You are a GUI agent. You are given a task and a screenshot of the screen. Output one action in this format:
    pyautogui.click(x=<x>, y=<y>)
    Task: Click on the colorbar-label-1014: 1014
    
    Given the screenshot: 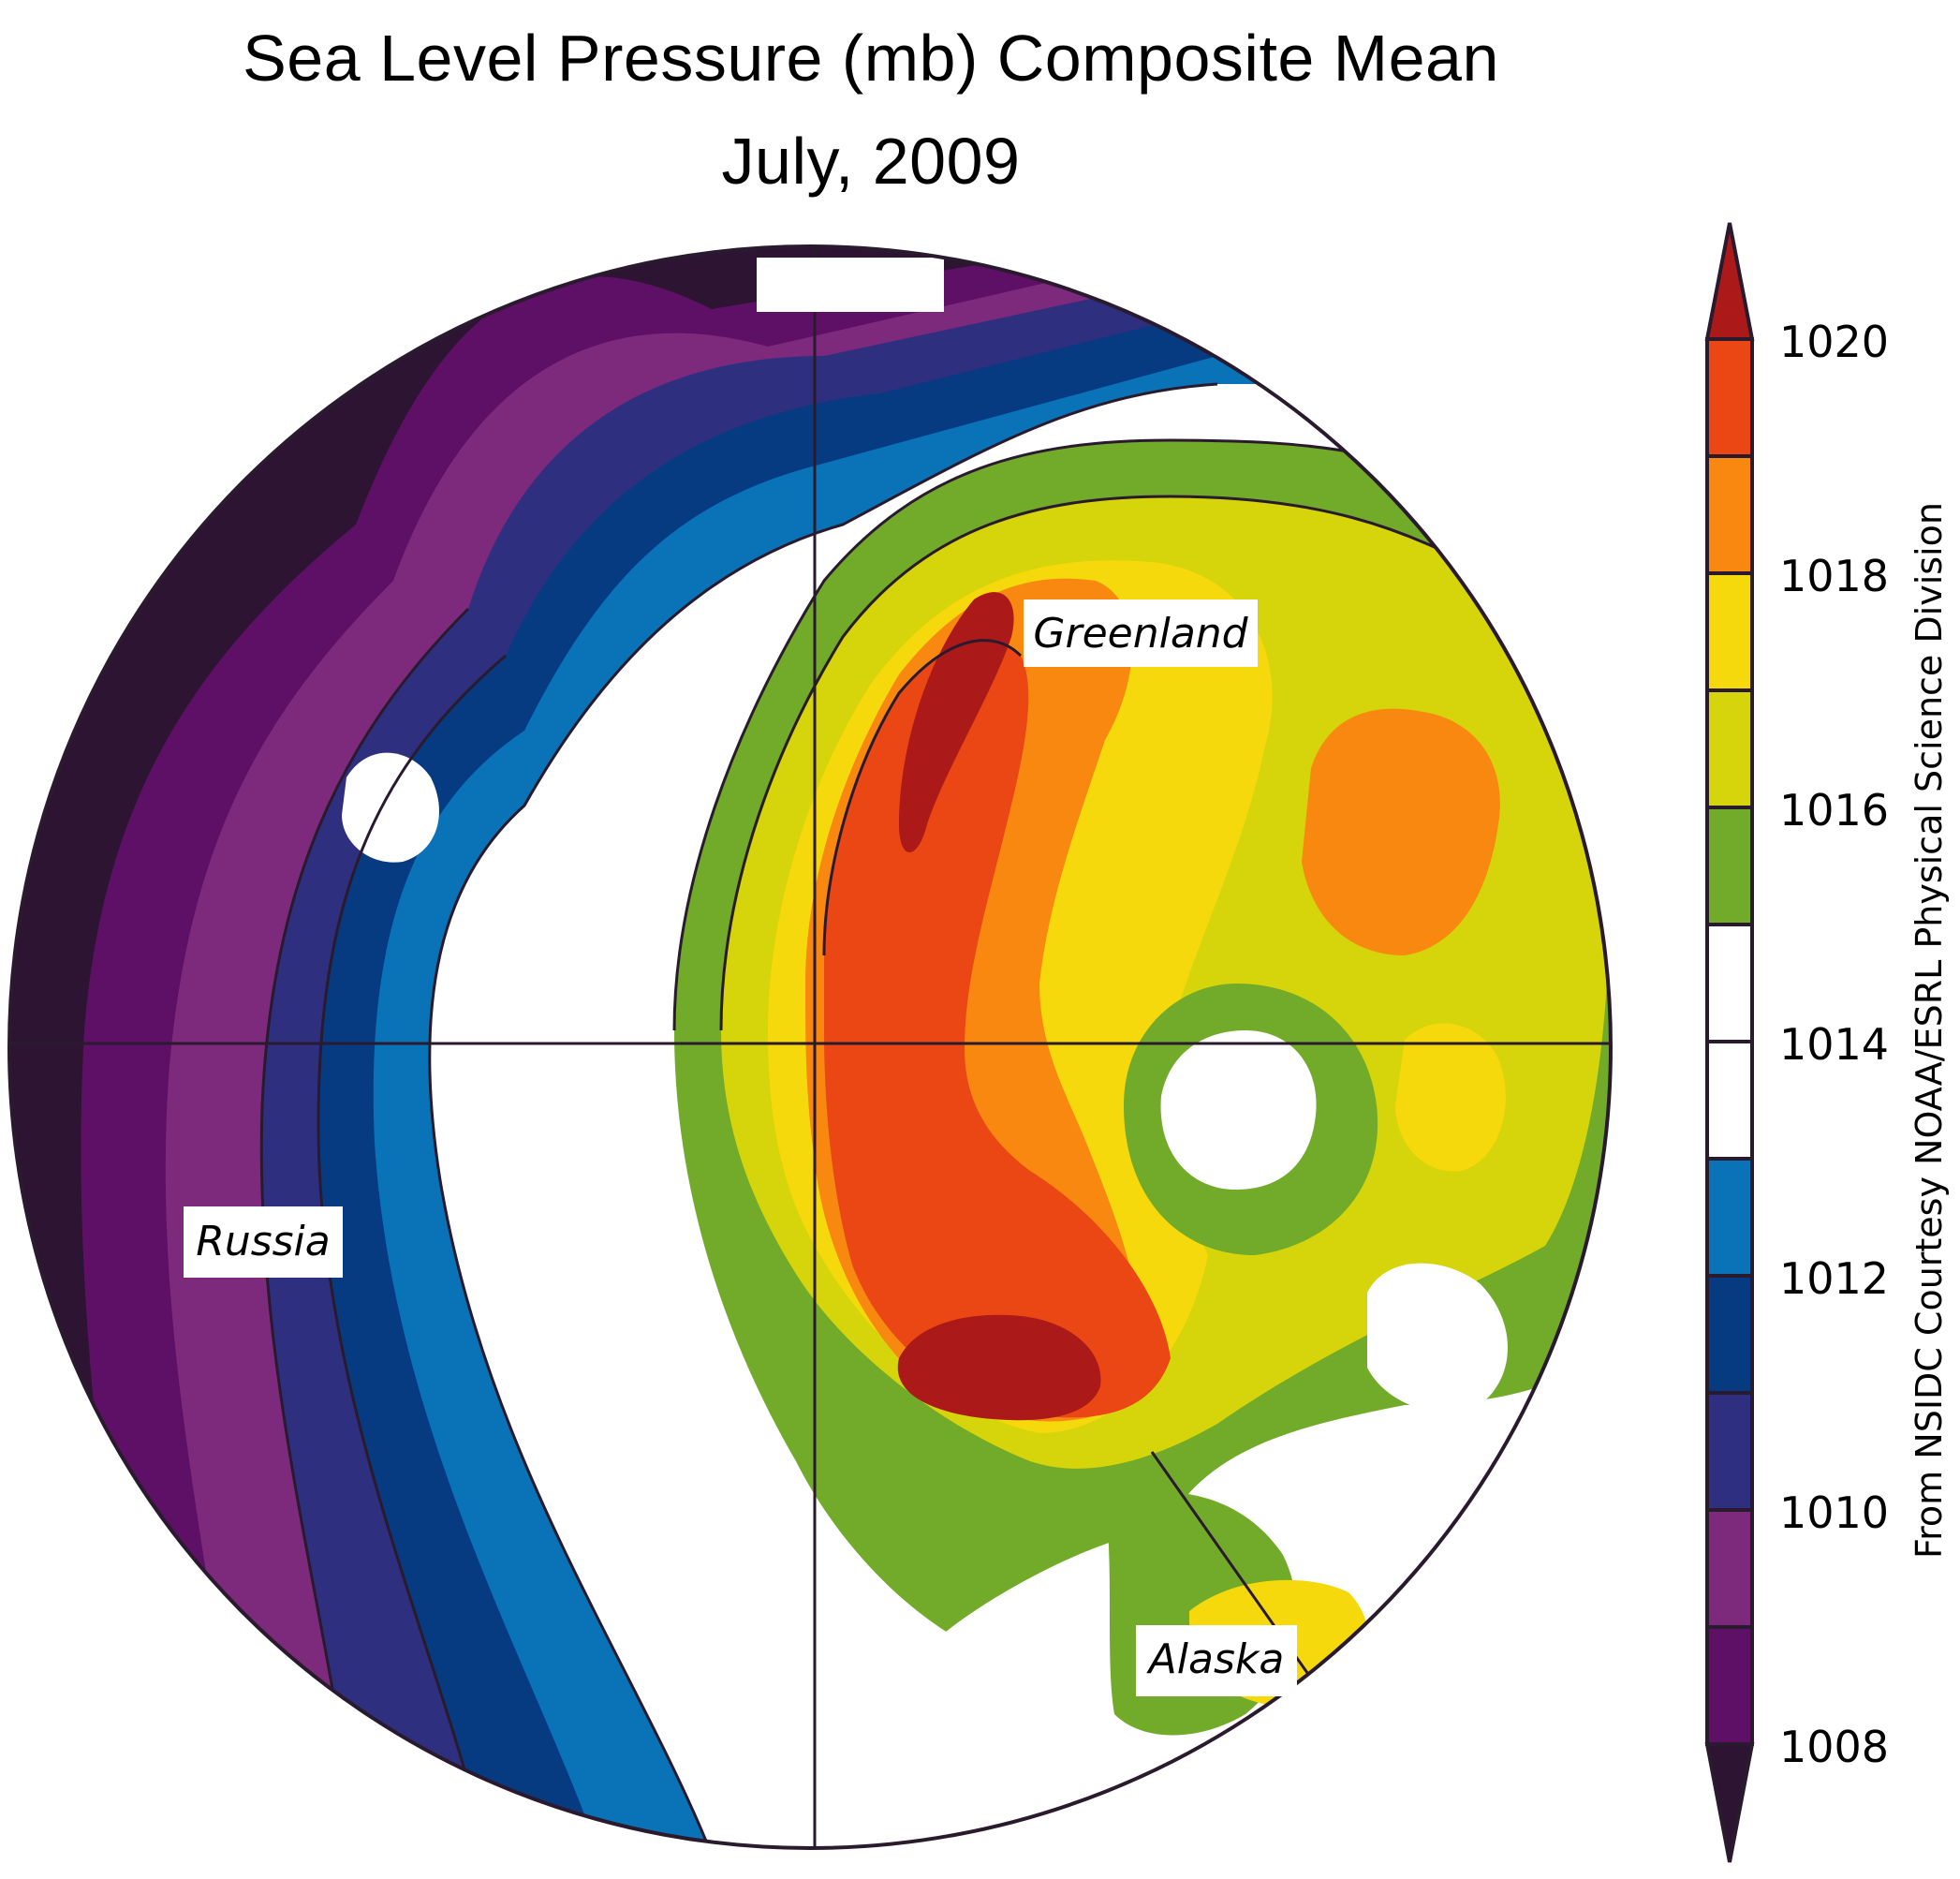 What is the action you would take?
    pyautogui.click(x=1834, y=1044)
    